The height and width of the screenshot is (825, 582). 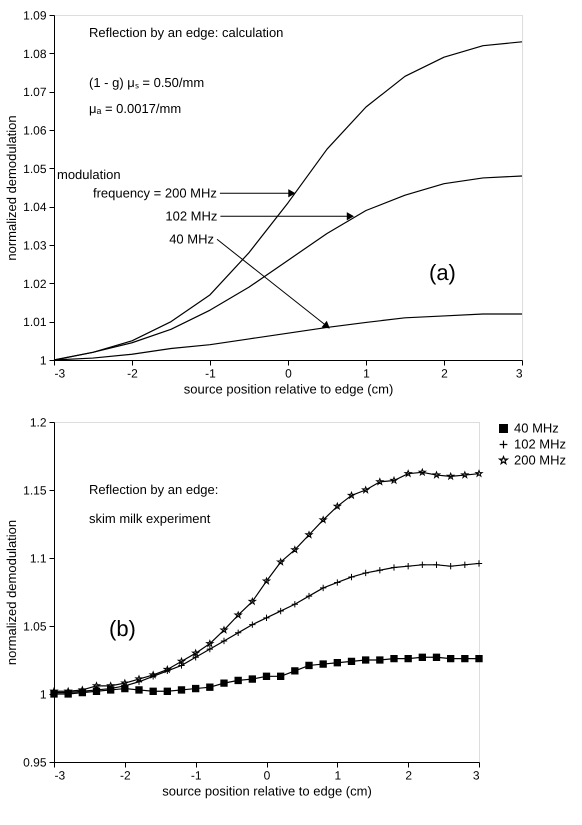 What do you see at coordinates (191, 238) in the screenshot?
I see `annotation: 40 MHz` at bounding box center [191, 238].